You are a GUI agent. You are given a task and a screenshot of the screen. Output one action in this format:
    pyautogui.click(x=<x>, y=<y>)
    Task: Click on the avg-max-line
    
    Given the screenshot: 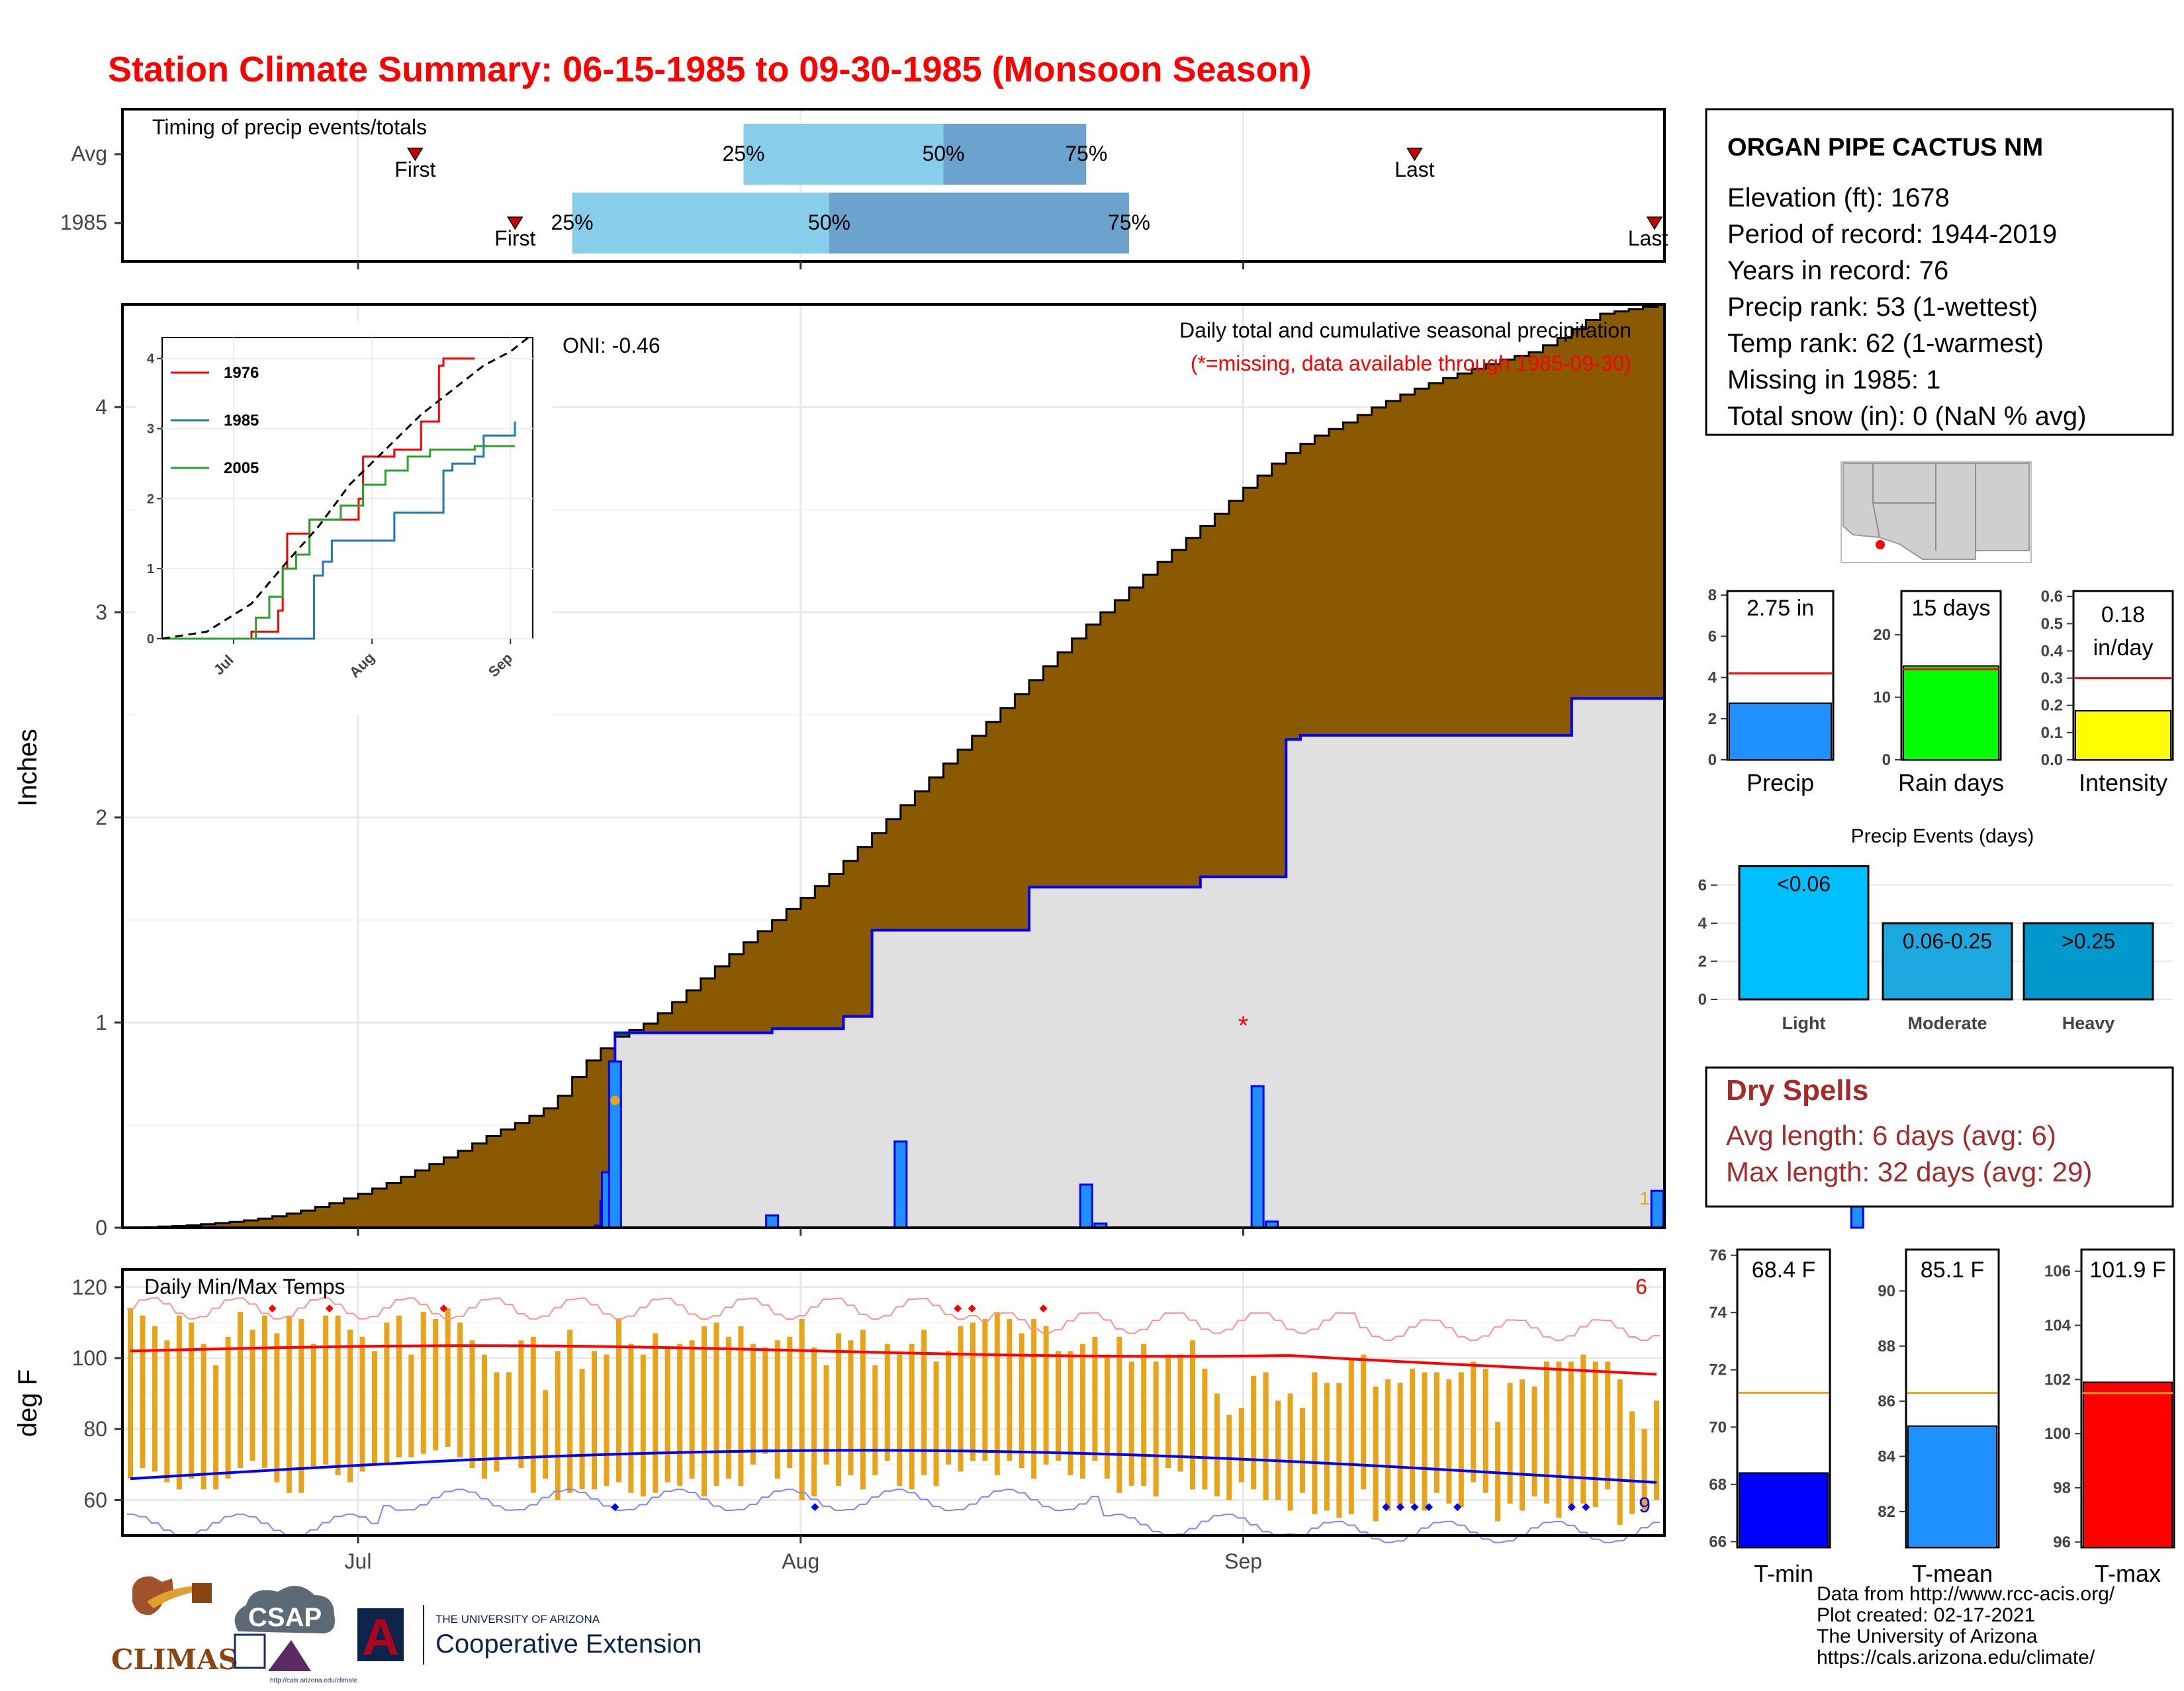 What is the action you would take?
    pyautogui.click(x=893, y=1360)
    